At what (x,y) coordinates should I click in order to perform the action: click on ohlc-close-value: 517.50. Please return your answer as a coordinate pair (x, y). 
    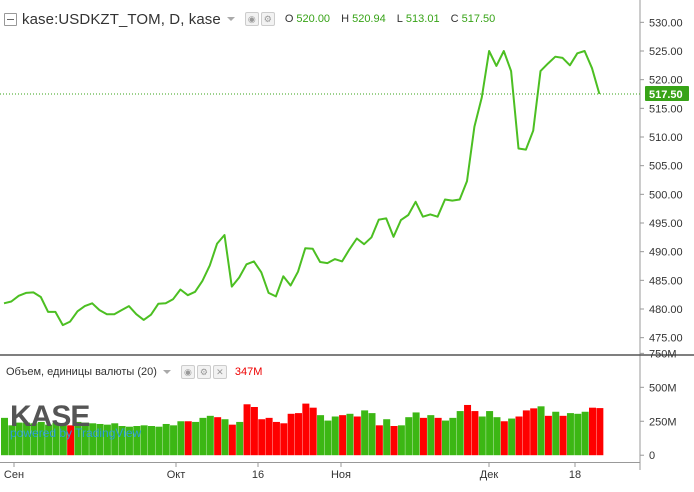
    Looking at the image, I should click on (478, 19).